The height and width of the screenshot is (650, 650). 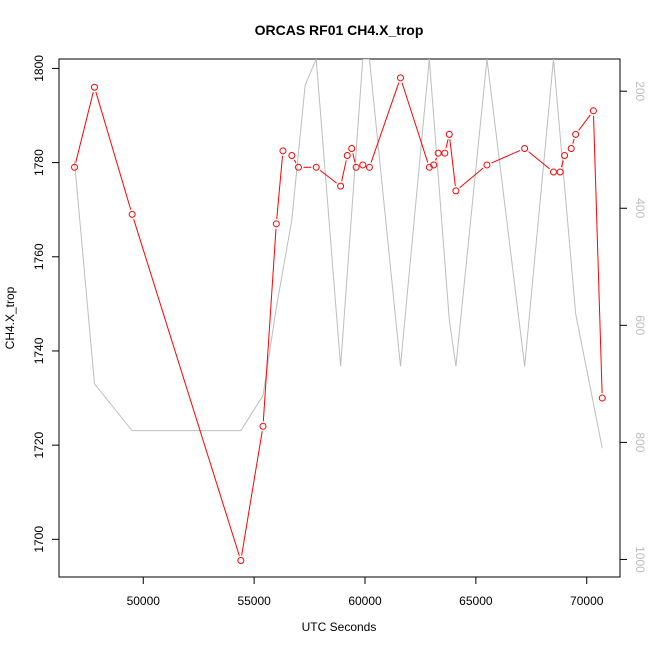 What do you see at coordinates (587, 601) in the screenshot?
I see `x-tick-label: 70000` at bounding box center [587, 601].